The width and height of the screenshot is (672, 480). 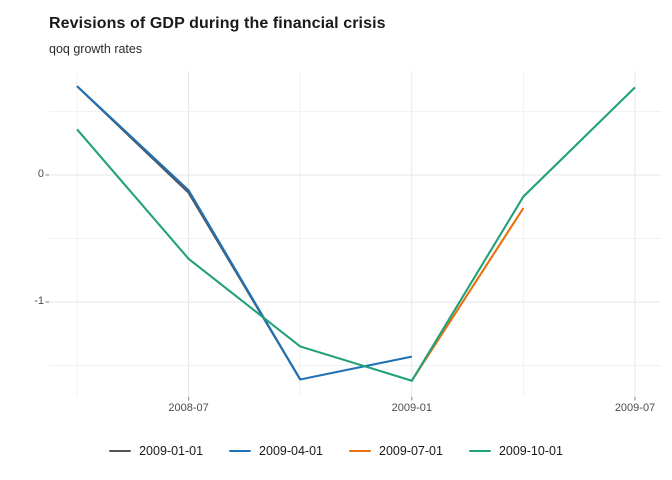 What do you see at coordinates (291, 451) in the screenshot?
I see `legend-label: 2009-04-01` at bounding box center [291, 451].